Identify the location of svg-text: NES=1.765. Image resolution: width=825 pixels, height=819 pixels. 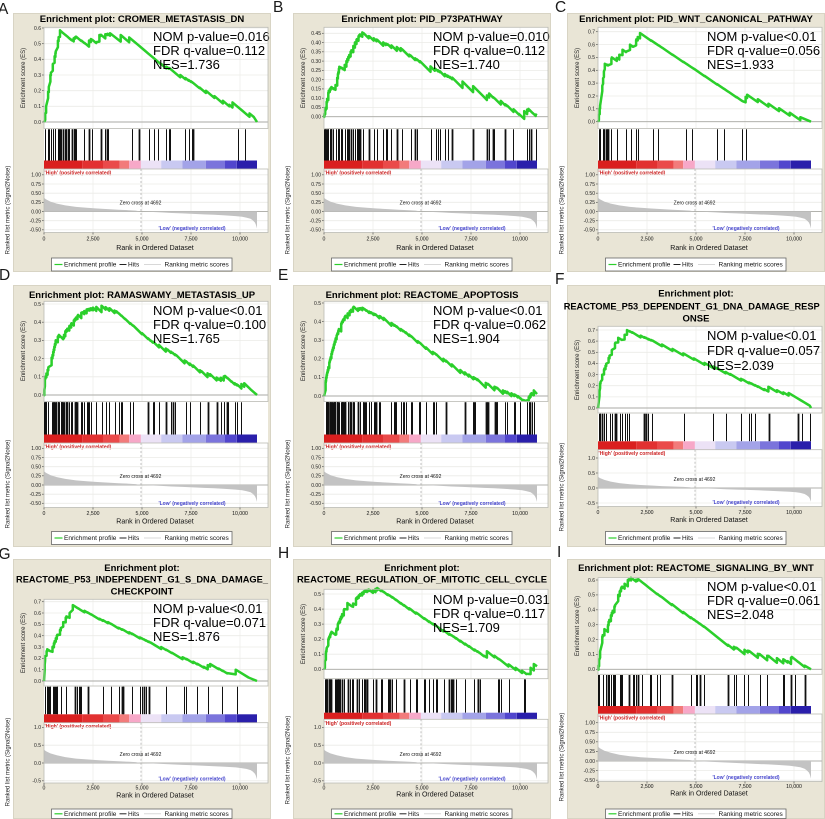
(186, 338).